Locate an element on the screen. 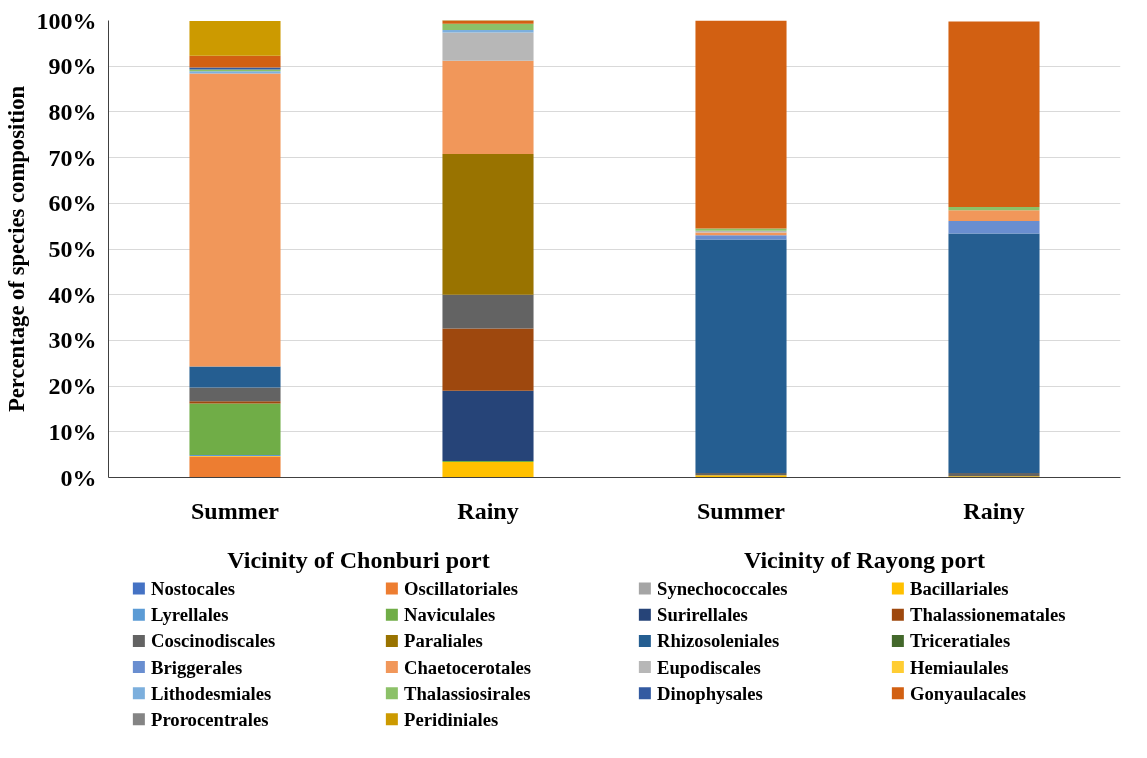 This screenshot has height=758, width=1147. y-tick-label: 70% is located at coordinates (72, 157).